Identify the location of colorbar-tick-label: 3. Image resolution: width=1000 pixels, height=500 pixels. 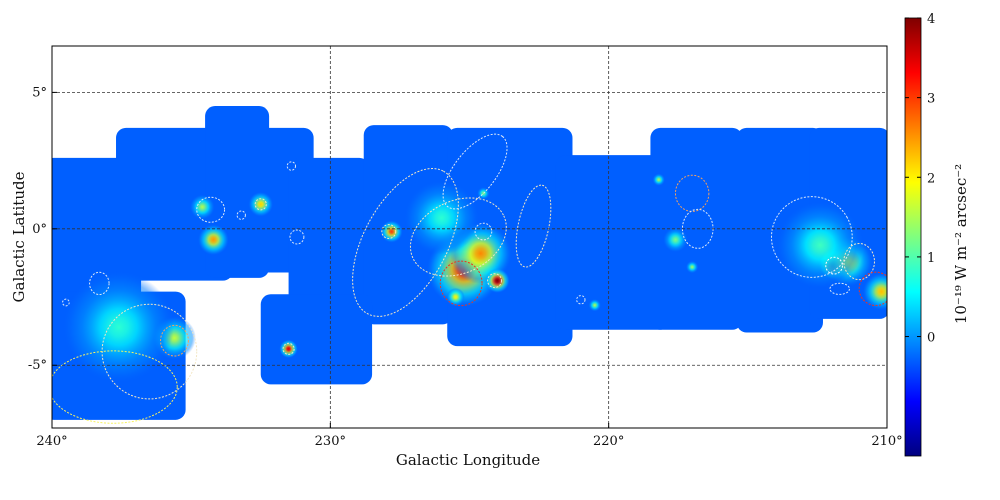
(931, 99).